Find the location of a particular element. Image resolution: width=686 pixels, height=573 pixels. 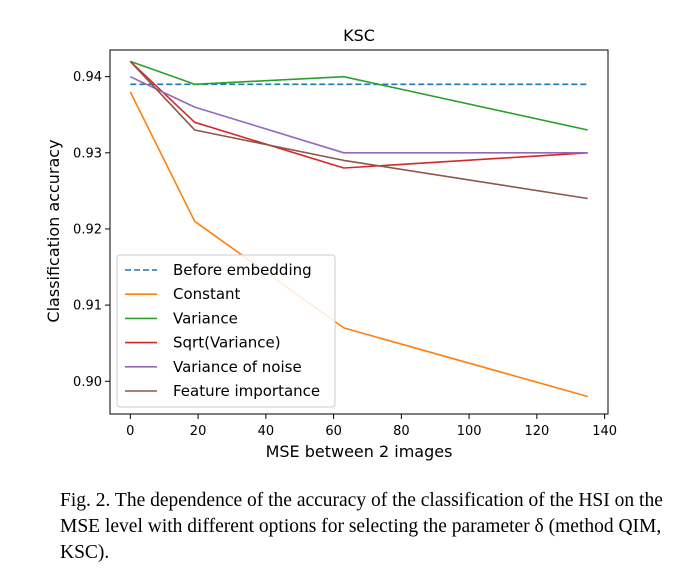

series-line-variance-of-noise is located at coordinates (358, 114).